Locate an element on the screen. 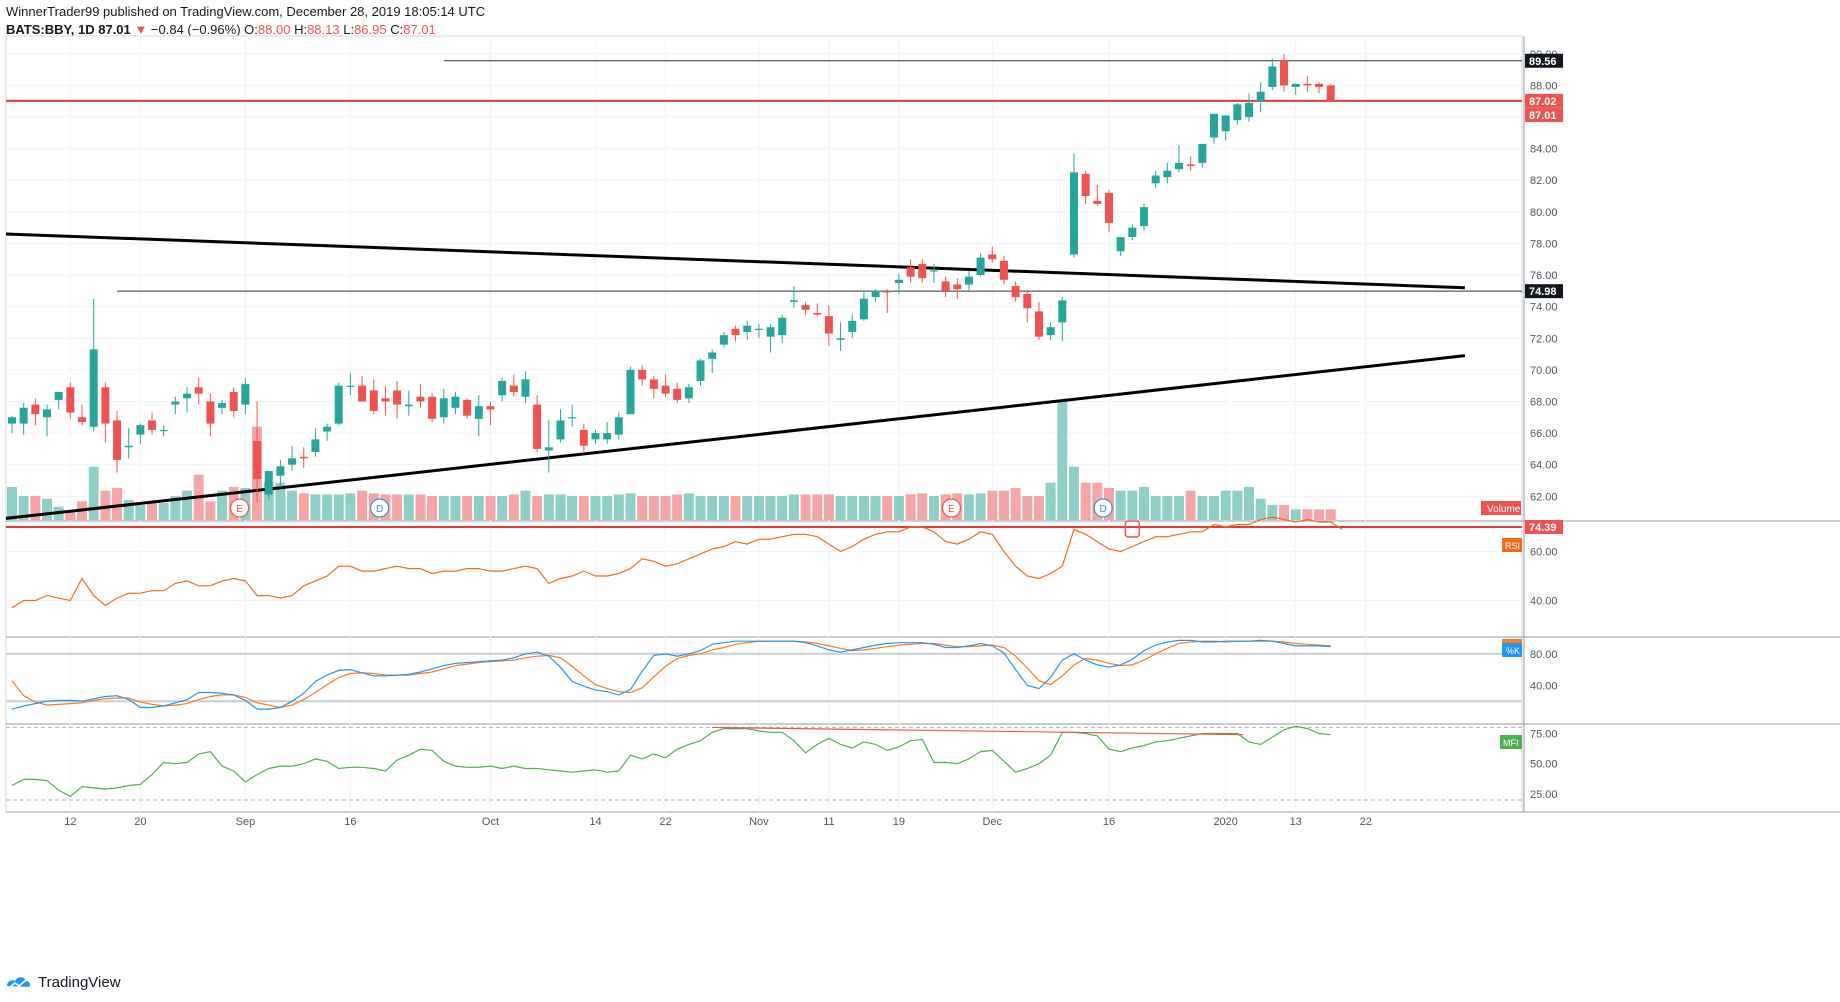 This screenshot has width=1840, height=1002. volume-legend: Volume is located at coordinates (1504, 509).